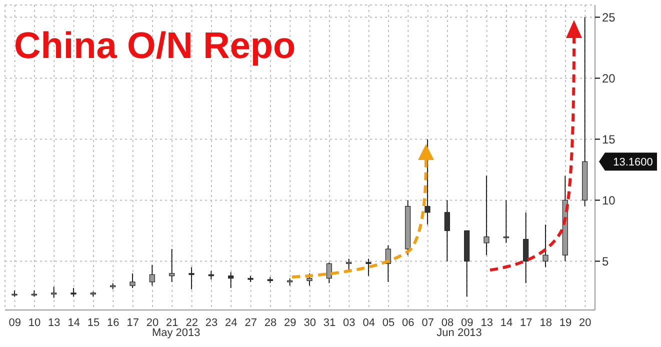  Describe the element at coordinates (609, 17) in the screenshot. I see `y-tick-label: 25` at that location.